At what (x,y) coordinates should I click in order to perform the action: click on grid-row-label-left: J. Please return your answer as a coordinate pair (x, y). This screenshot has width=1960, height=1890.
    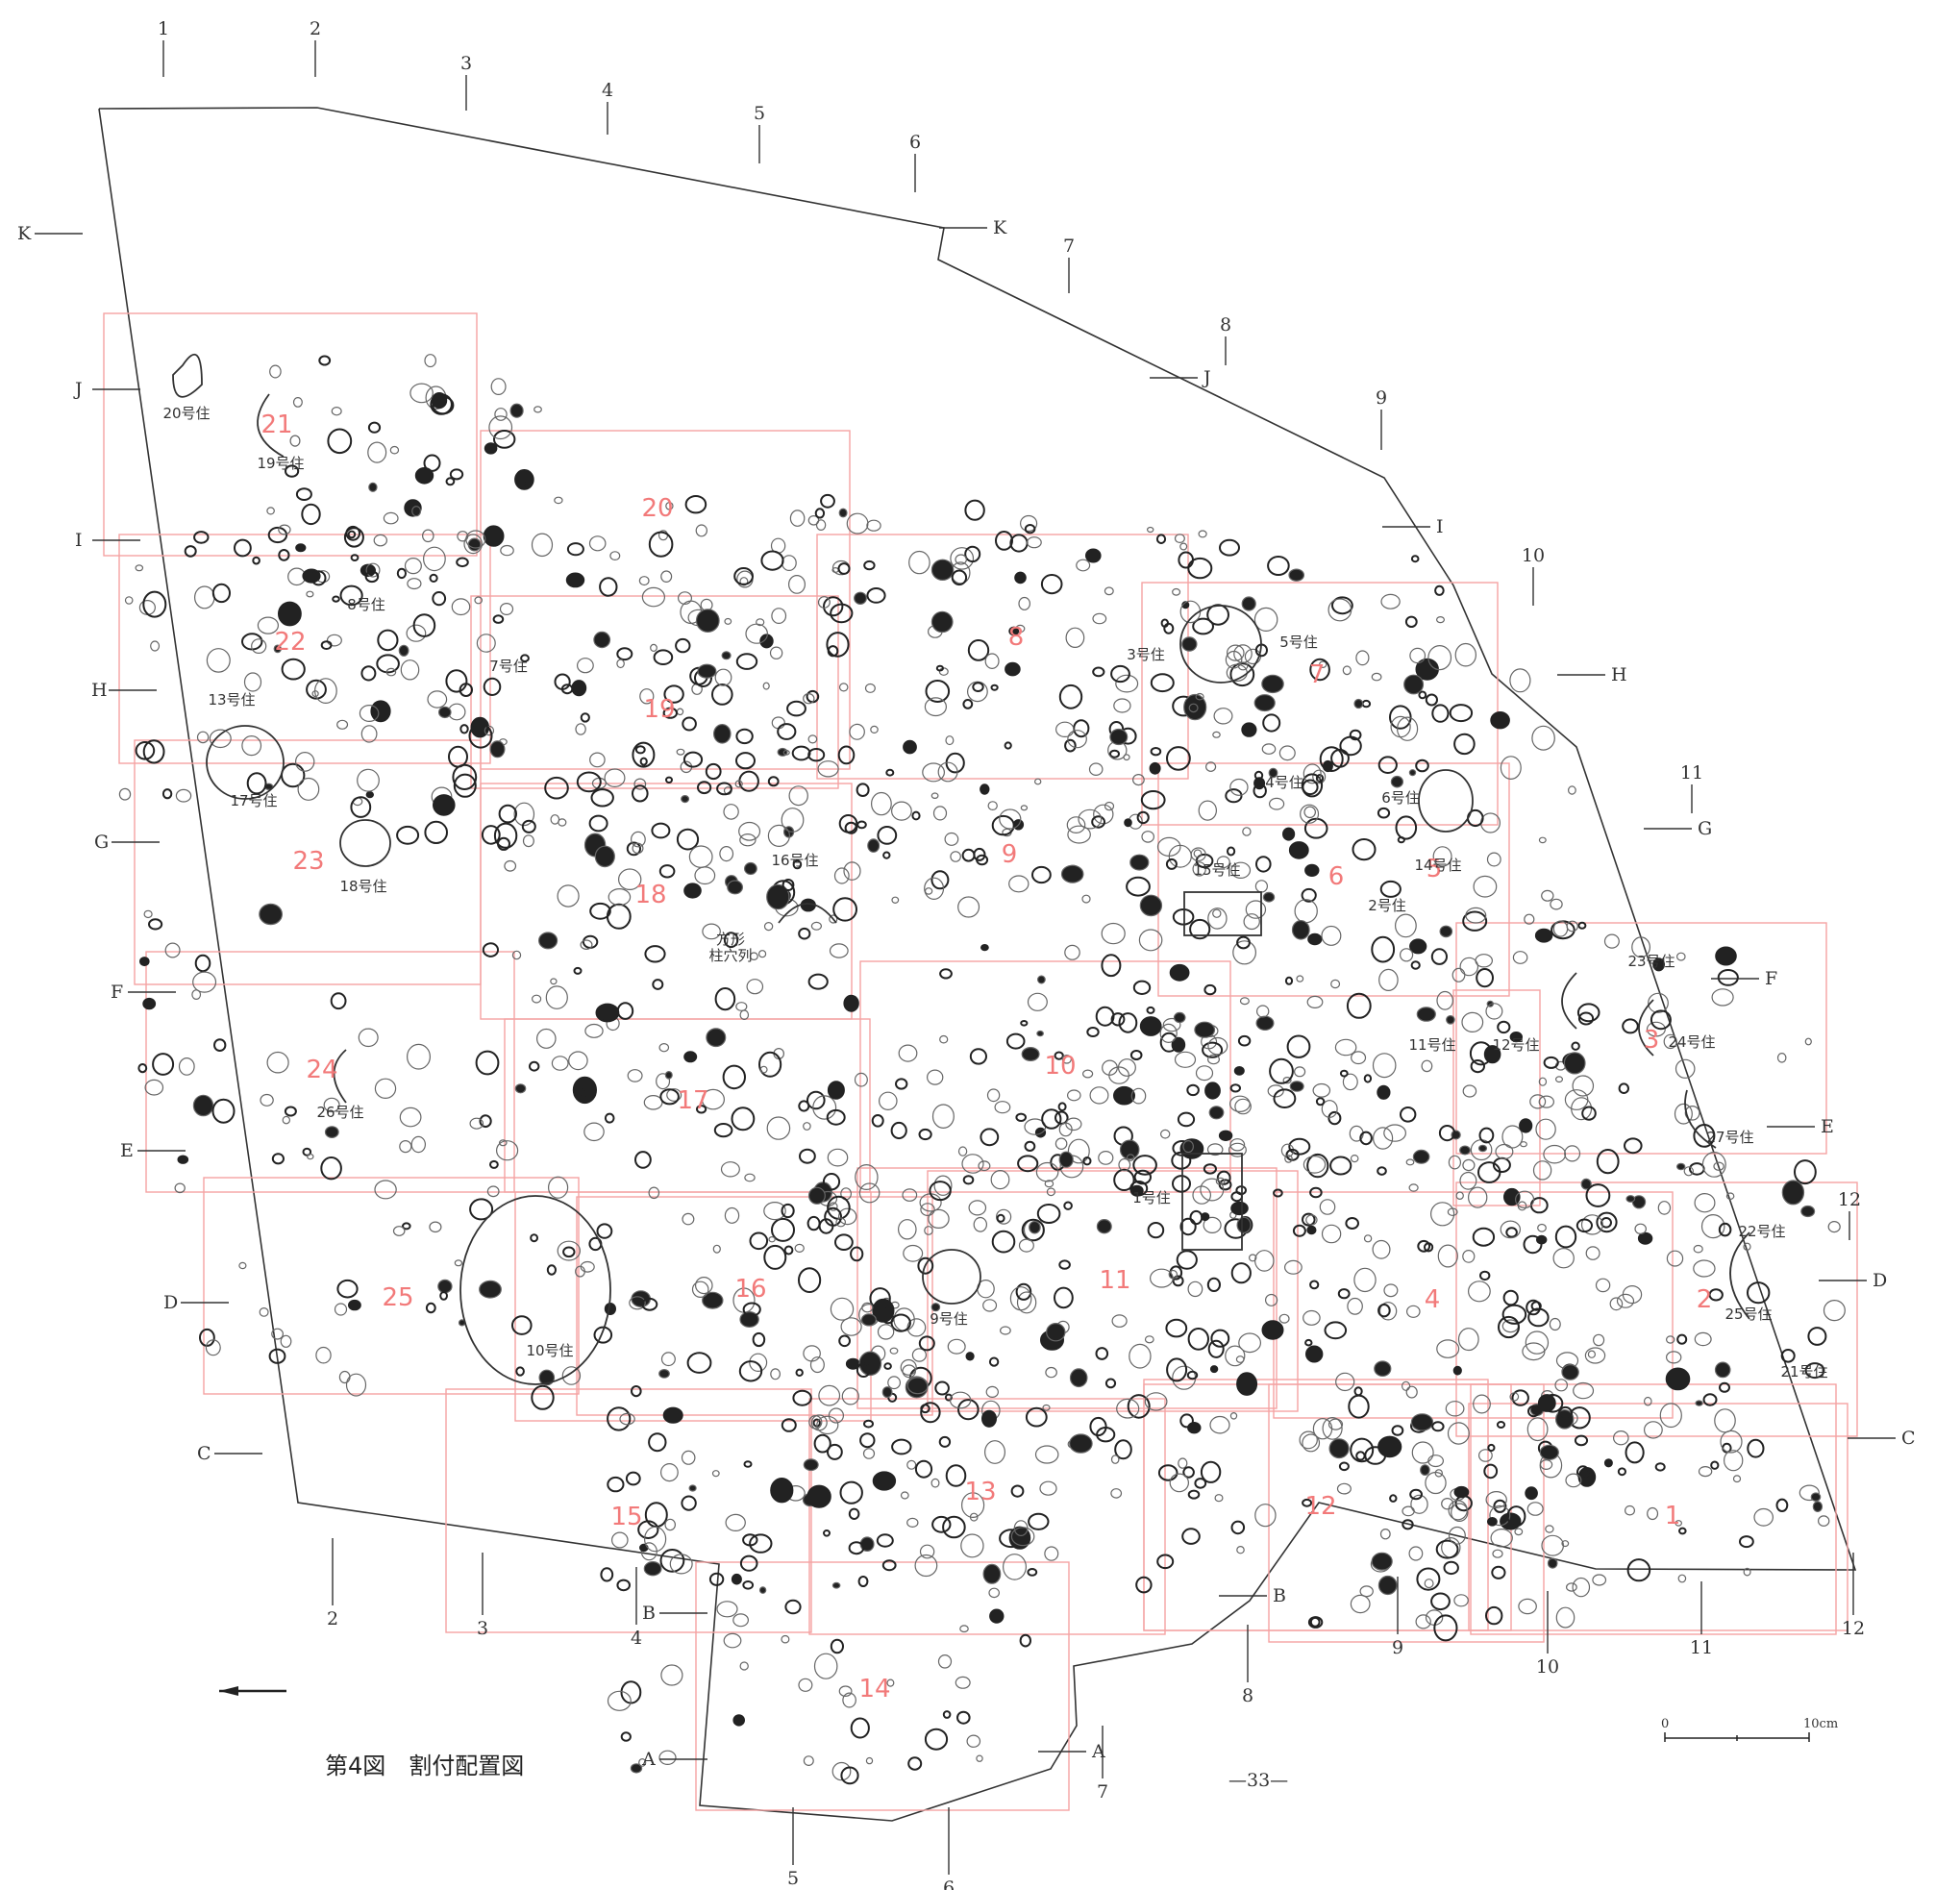
    Looking at the image, I should click on (78, 389).